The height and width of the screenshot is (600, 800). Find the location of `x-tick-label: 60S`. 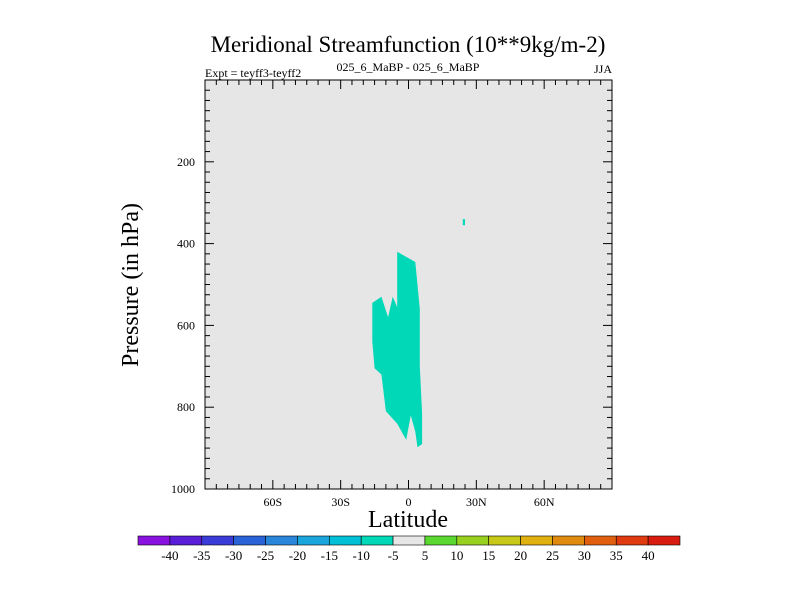

x-tick-label: 60S is located at coordinates (272, 502).